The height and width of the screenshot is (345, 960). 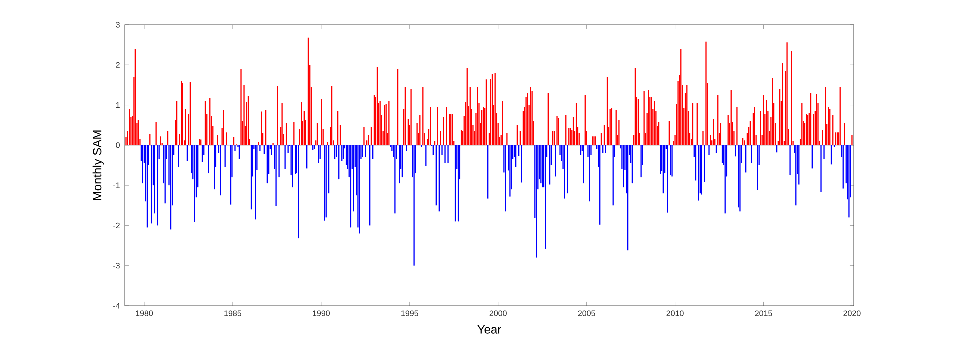 I want to click on x-tick-label: 1985, so click(x=233, y=313).